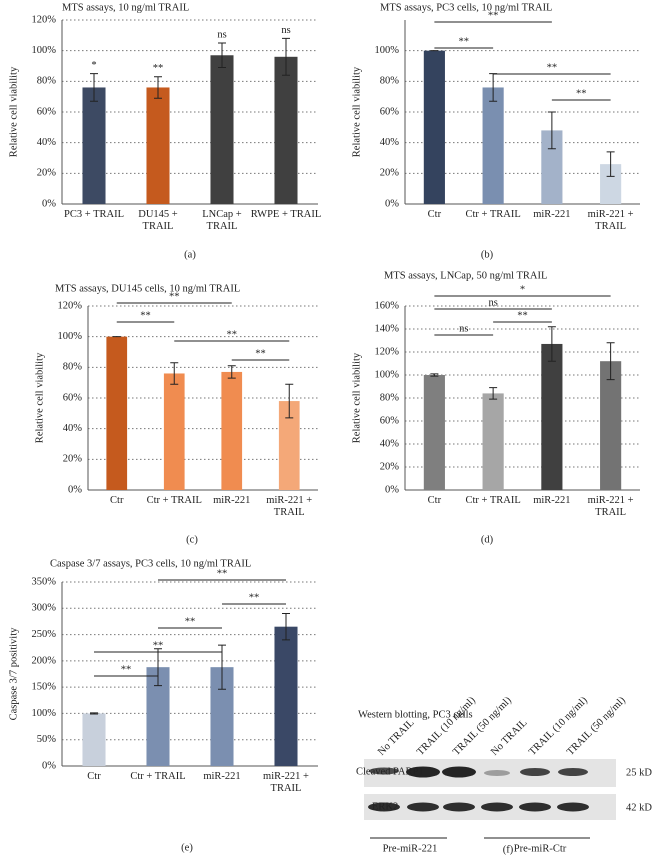 Image resolution: width=660 pixels, height=862 pixels. Describe the element at coordinates (158, 68) in the screenshot. I see `significance-label: **` at that location.